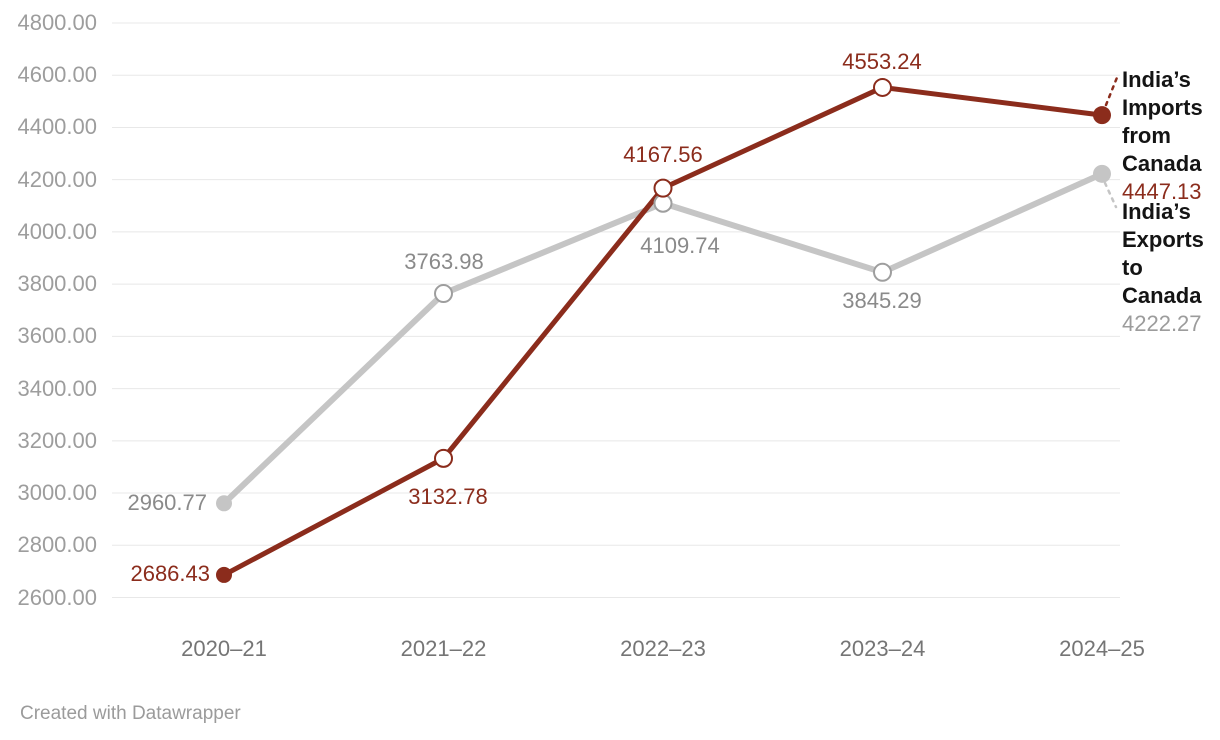  I want to click on point-value-label-exports: 3763.98, so click(444, 261).